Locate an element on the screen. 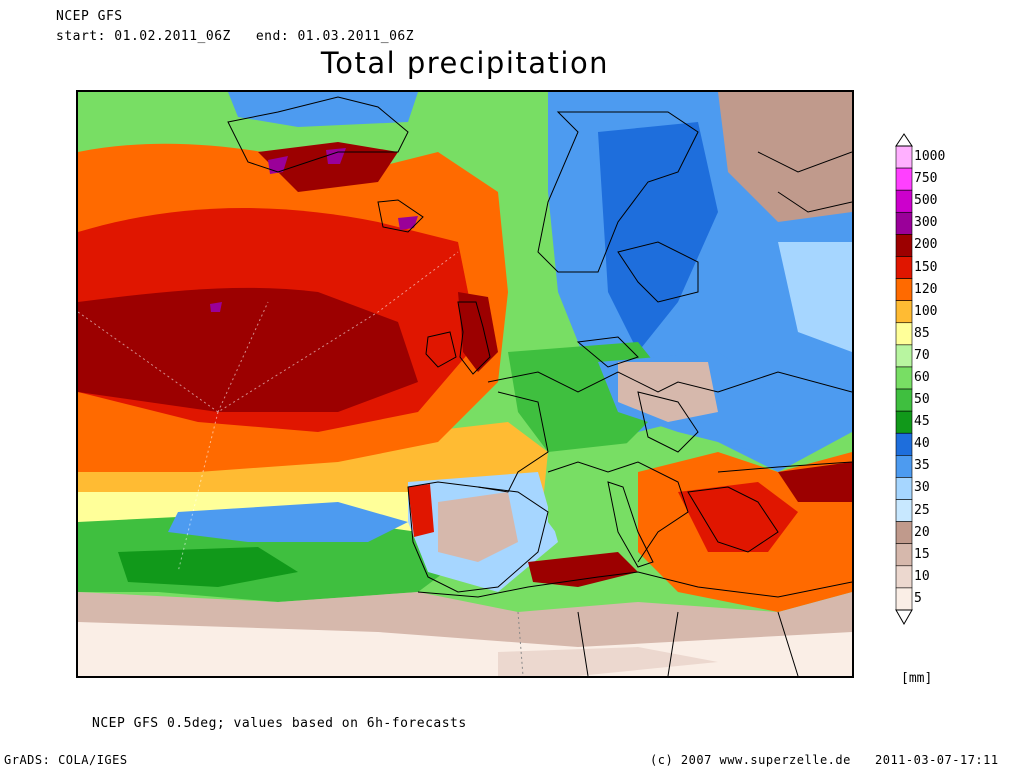  legend-label-45: 45 is located at coordinates (922, 422).